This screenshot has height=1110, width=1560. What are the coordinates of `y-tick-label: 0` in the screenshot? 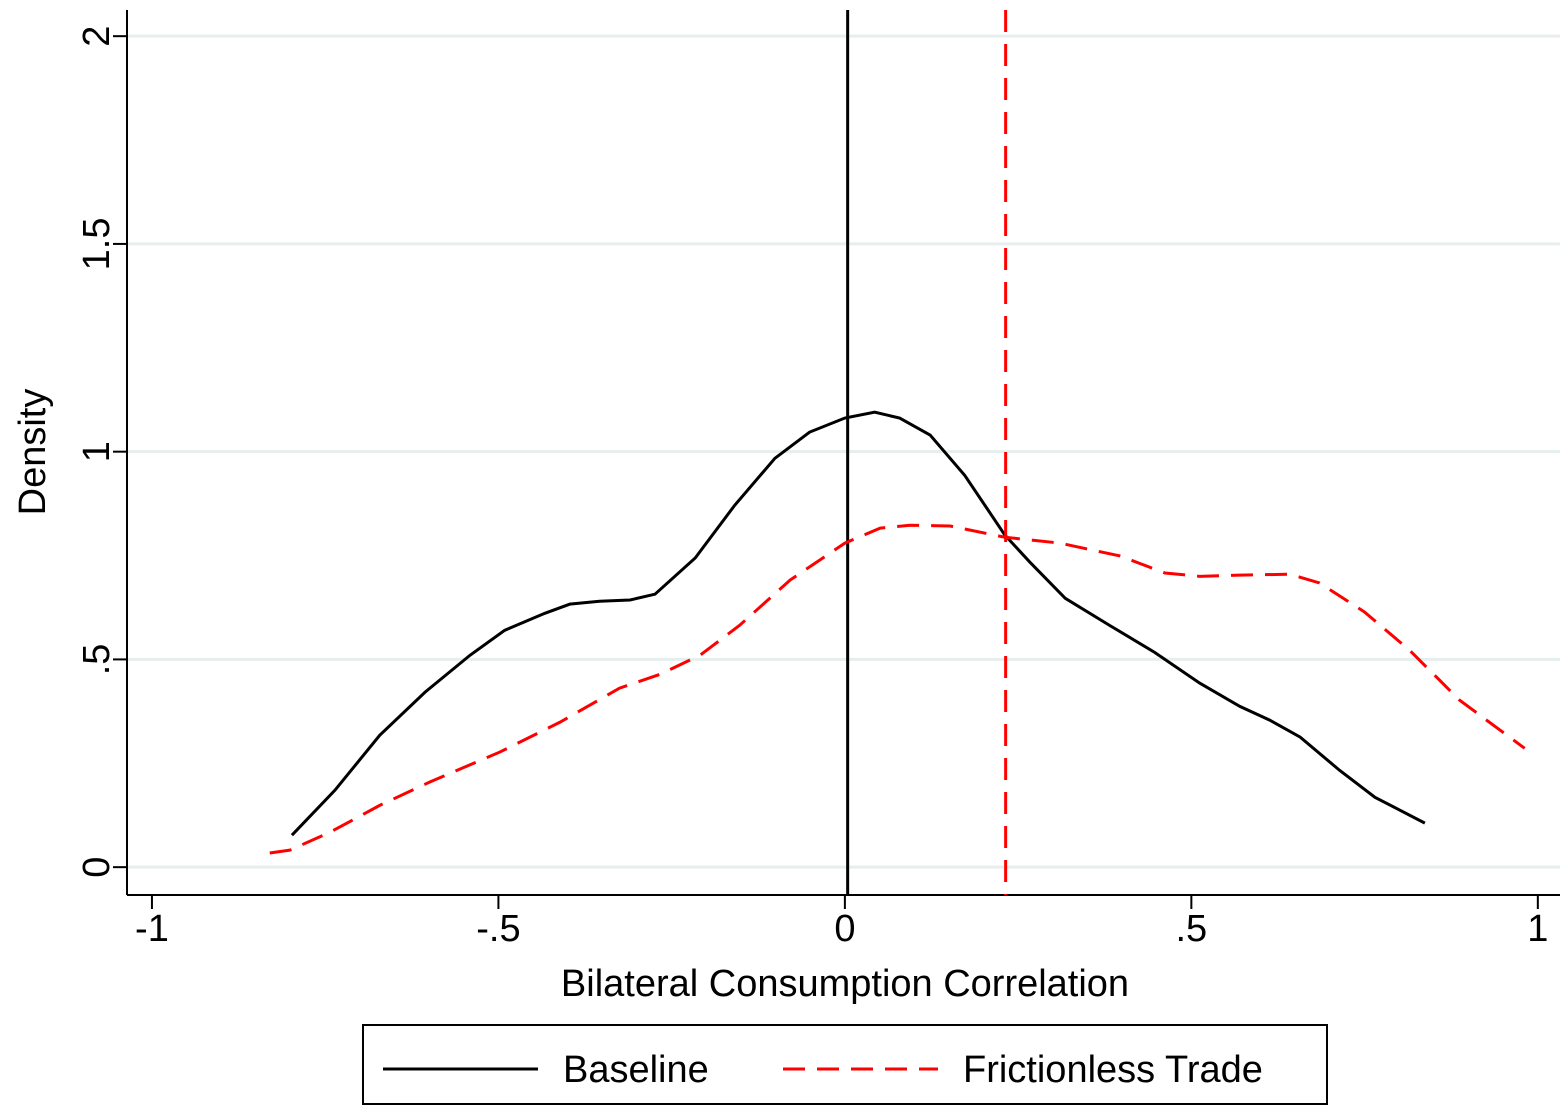 It's located at (97, 867).